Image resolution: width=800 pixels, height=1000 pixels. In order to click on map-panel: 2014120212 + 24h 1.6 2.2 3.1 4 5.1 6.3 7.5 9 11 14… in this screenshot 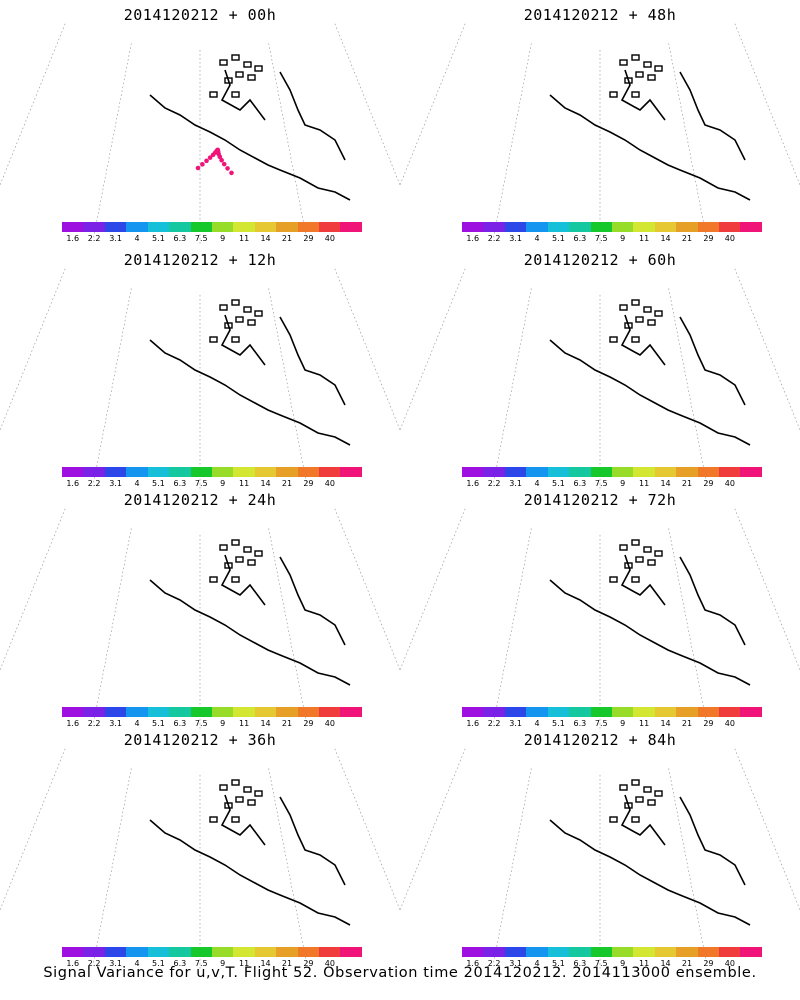, I will do `click(200, 607)`.